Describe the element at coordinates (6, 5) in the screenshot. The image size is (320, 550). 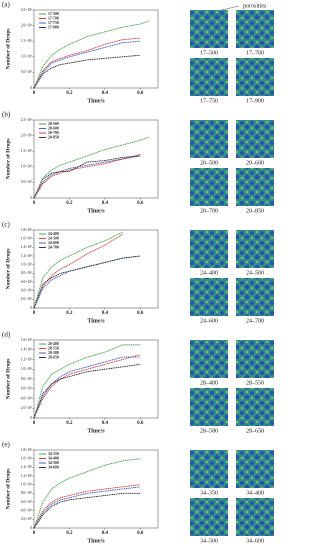
I see `panel-label: (a)` at that location.